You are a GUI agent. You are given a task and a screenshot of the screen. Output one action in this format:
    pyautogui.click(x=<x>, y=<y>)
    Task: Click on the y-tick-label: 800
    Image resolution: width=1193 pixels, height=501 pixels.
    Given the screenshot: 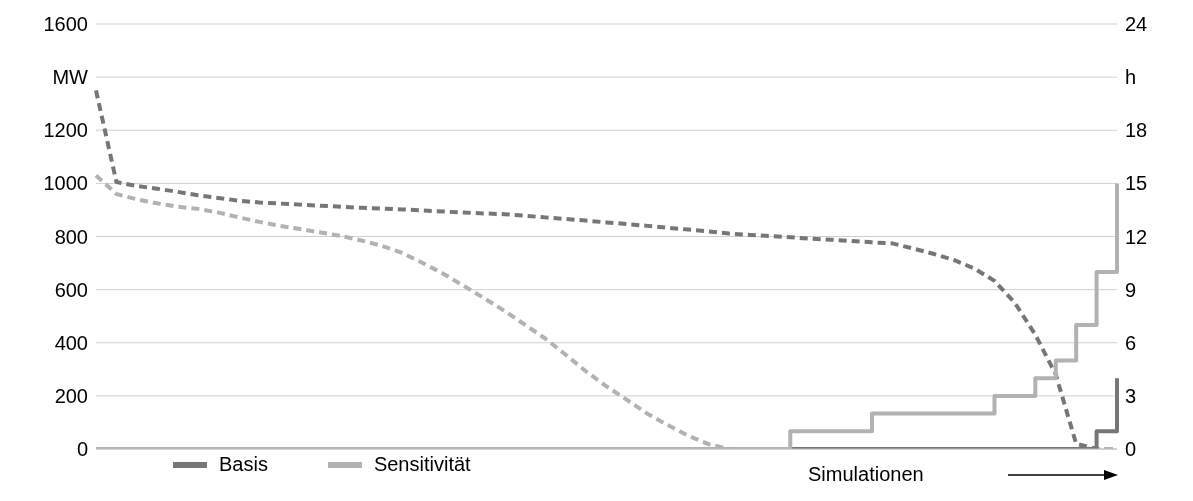 What is the action you would take?
    pyautogui.click(x=71, y=236)
    